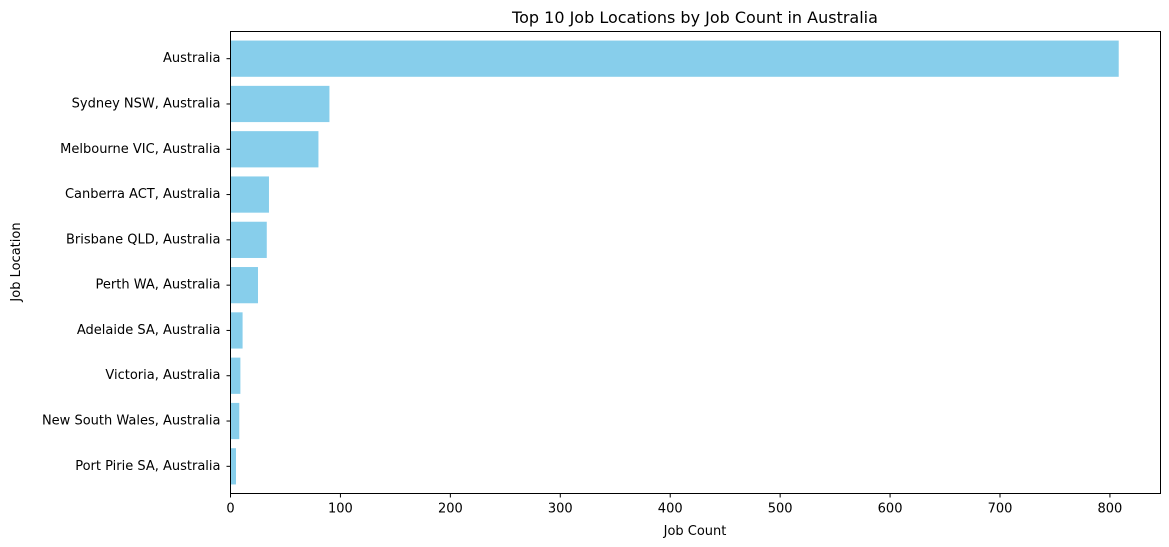 Image resolution: width=1169 pixels, height=547 pixels. Describe the element at coordinates (143, 239) in the screenshot. I see `y-tick-label: Brisbane QLD, Australia` at that location.